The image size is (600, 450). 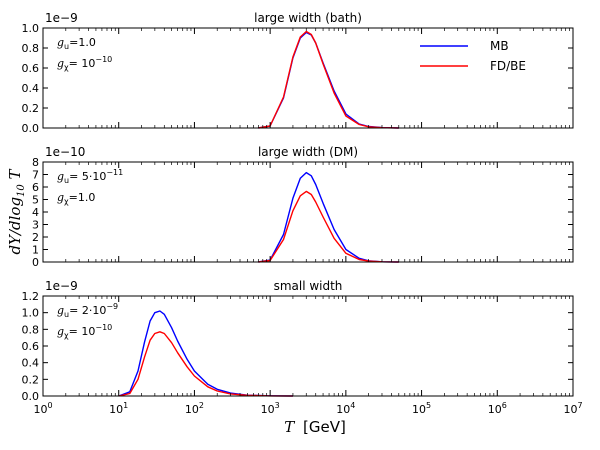 I want to click on x-tick-label: 10⁰, so click(x=42, y=408).